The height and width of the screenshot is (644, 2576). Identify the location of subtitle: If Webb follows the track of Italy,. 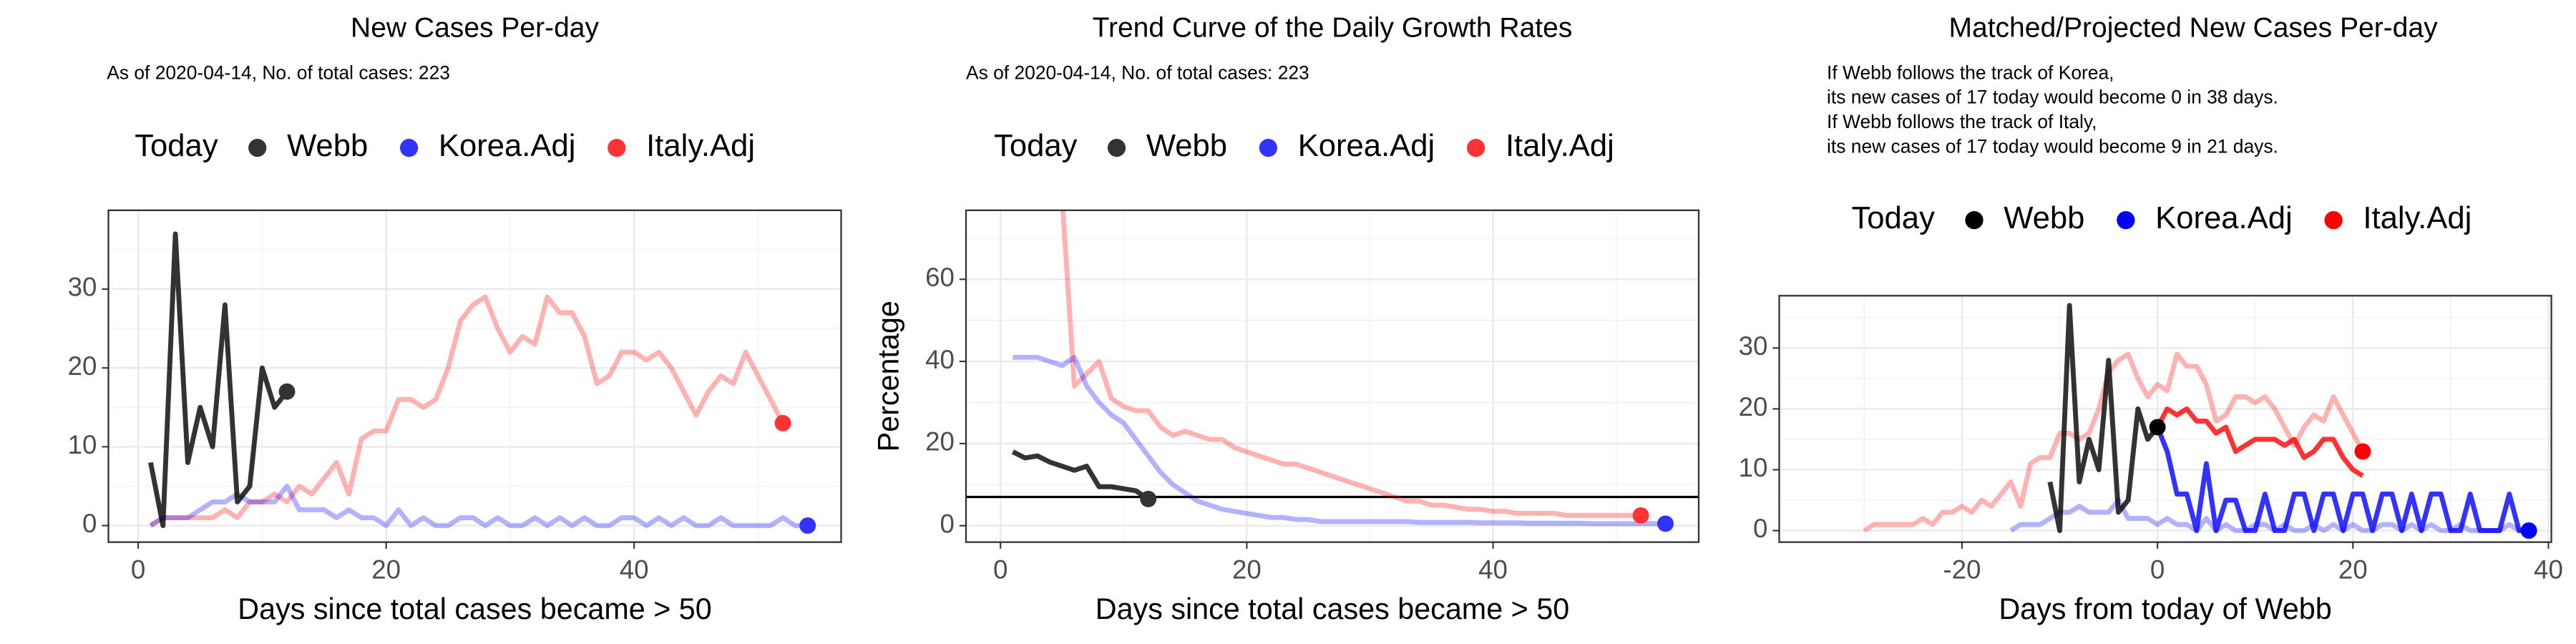
(1962, 122).